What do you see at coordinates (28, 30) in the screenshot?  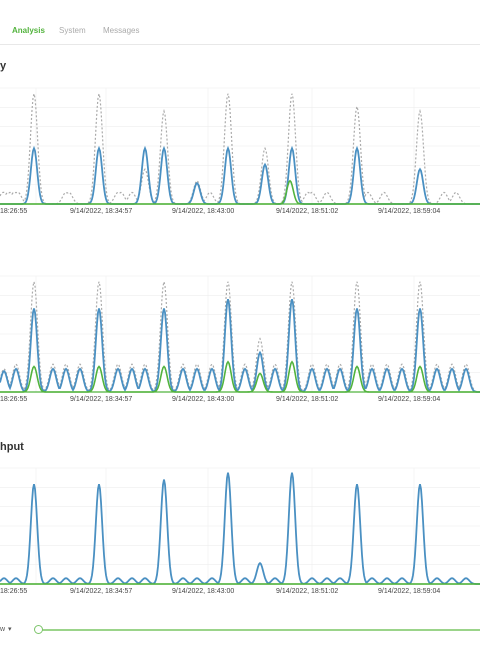 I see `tab-analysis: Analysis` at bounding box center [28, 30].